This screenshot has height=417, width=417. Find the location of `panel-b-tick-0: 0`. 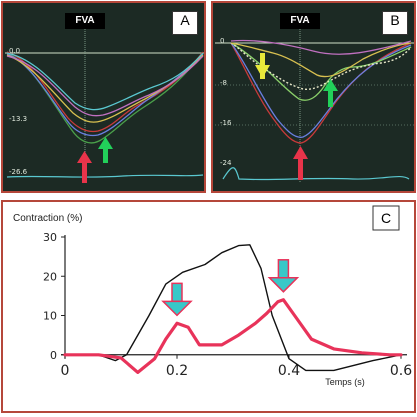

panel-b-tick-0: 0 is located at coordinates (222, 41).